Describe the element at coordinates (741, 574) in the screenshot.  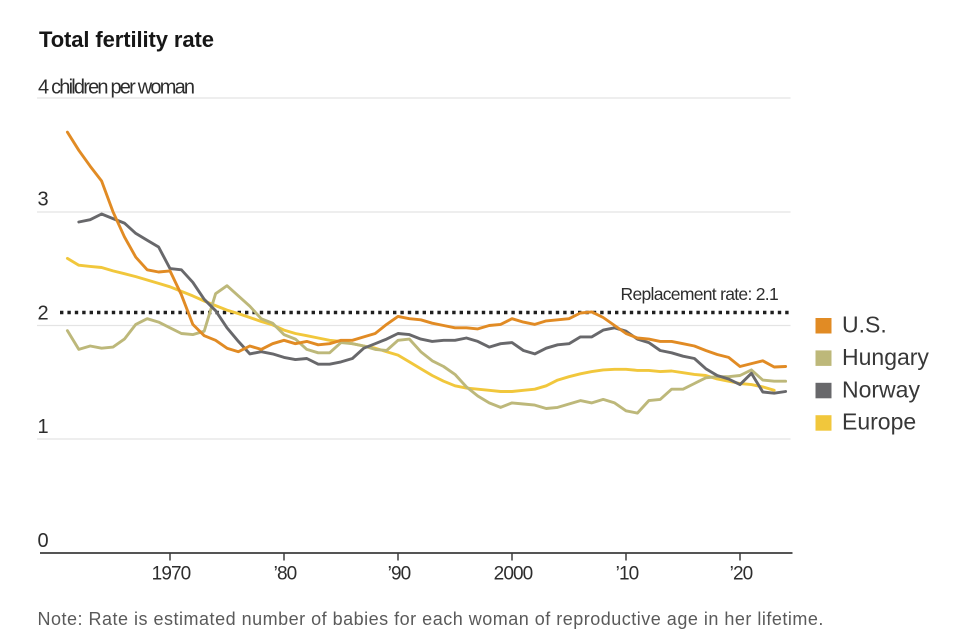
I see `svg-text: ’20` at that location.